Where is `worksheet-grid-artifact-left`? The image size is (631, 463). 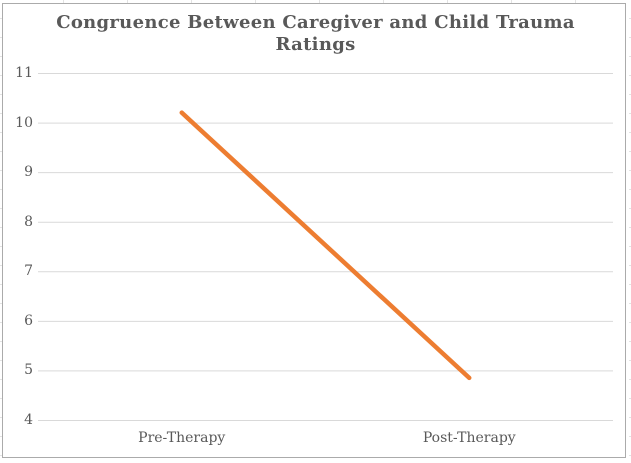
worksheet-grid-artifact-left is located at coordinates (1, 231).